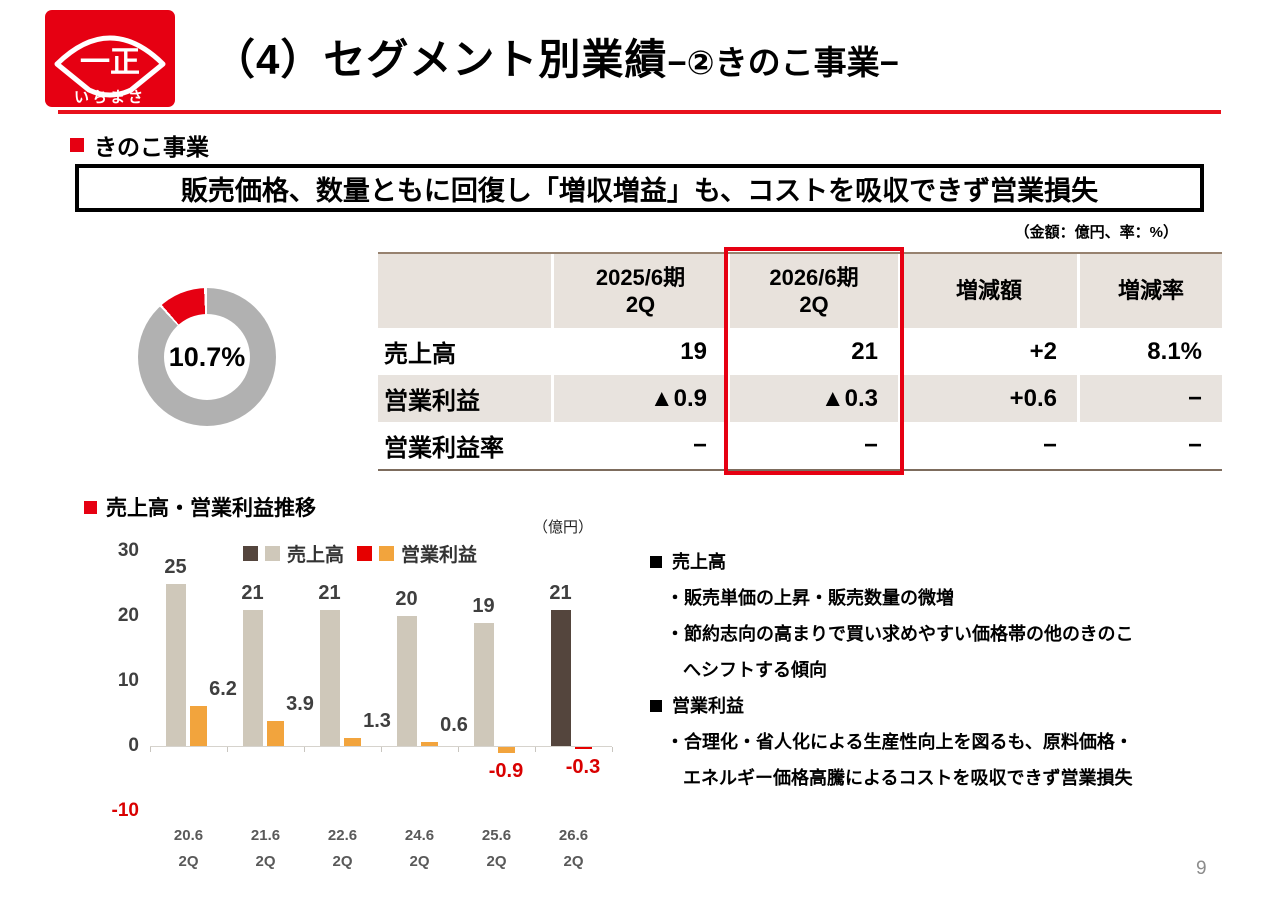 This screenshot has width=1280, height=905. I want to click on section-heading: きのこ事業, so click(139, 145).